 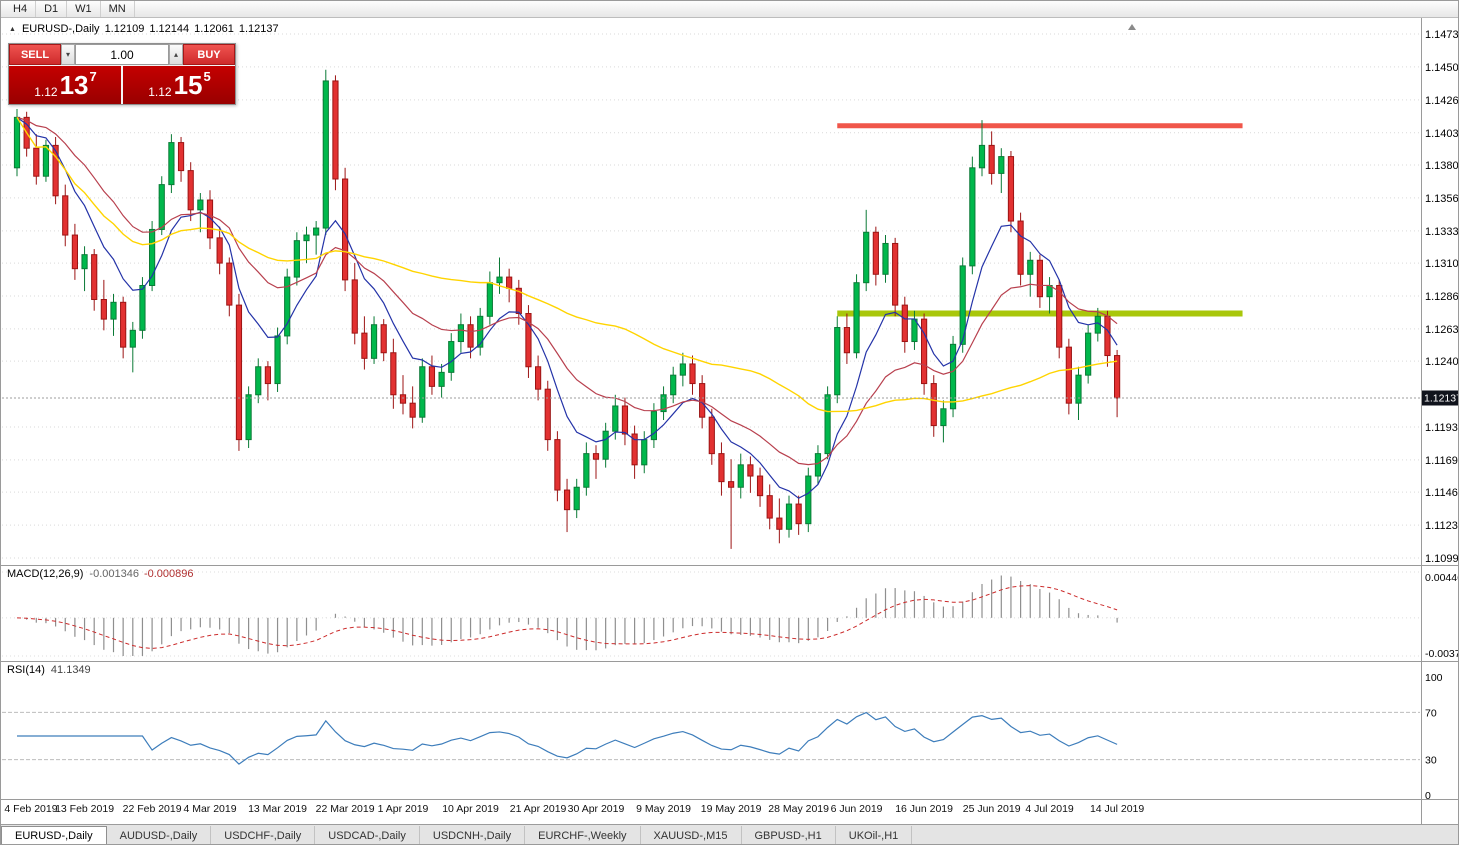 I want to click on volume-input, so click(x=122, y=54).